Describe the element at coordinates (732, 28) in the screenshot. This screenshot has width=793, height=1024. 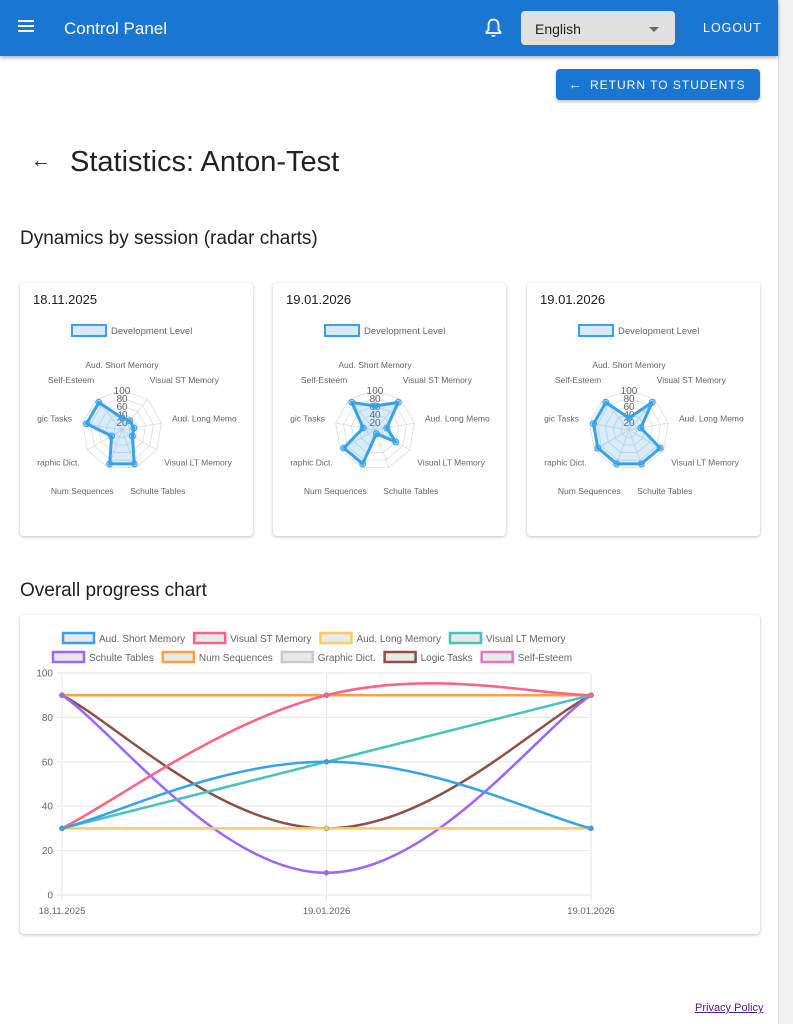
I see `logout-button: LOGOUT` at that location.